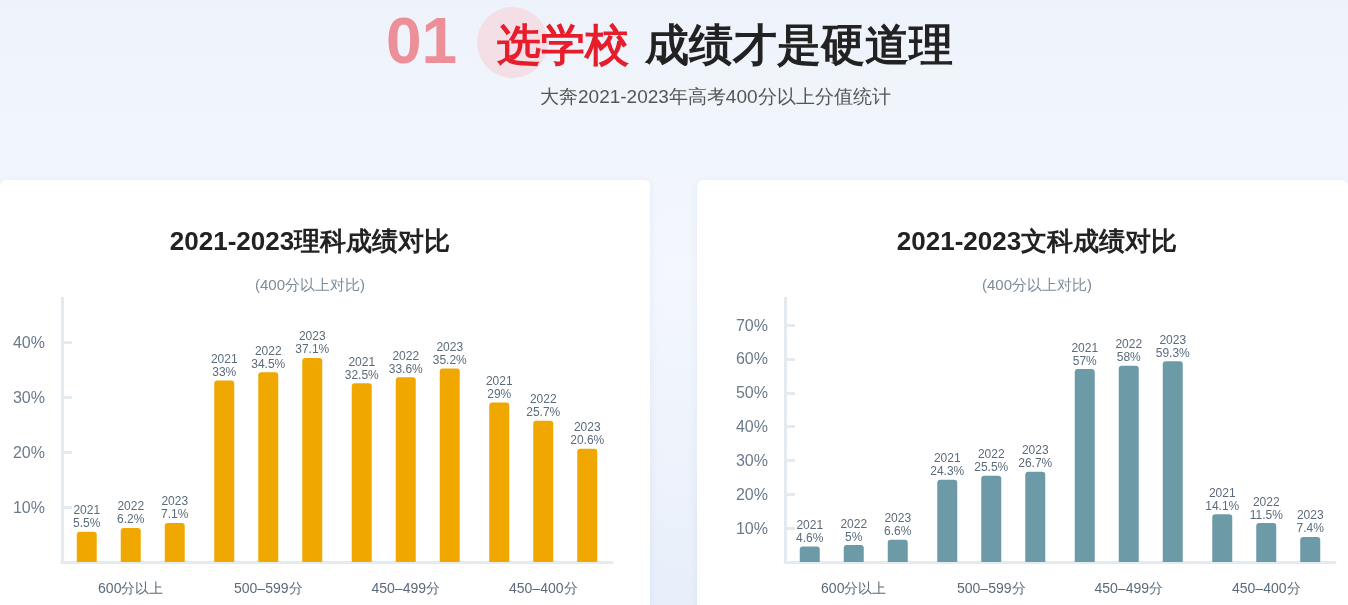 Image resolution: width=1348 pixels, height=605 pixels. What do you see at coordinates (751, 325) in the screenshot?
I see `y-tick-label: 70%` at bounding box center [751, 325].